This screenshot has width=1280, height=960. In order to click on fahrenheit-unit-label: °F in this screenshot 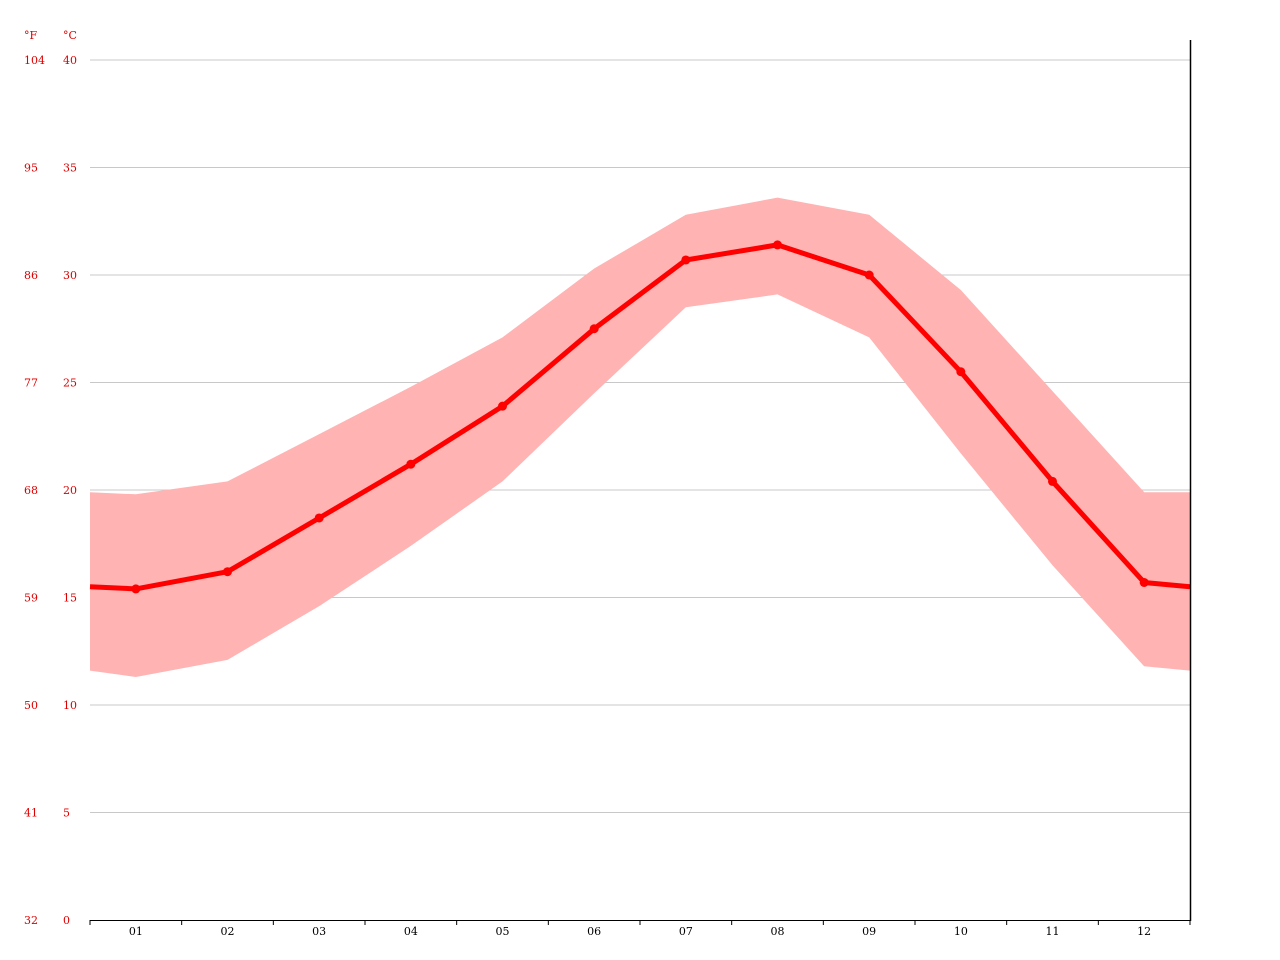, I will do `click(31, 35)`.